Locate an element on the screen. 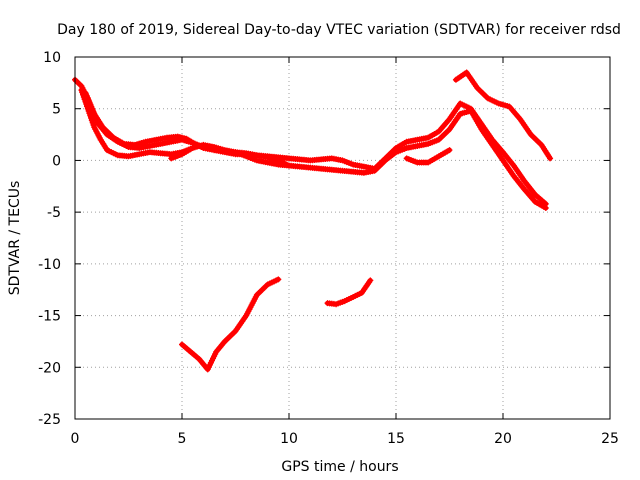  y-tick-label: 0 is located at coordinates (56, 161).